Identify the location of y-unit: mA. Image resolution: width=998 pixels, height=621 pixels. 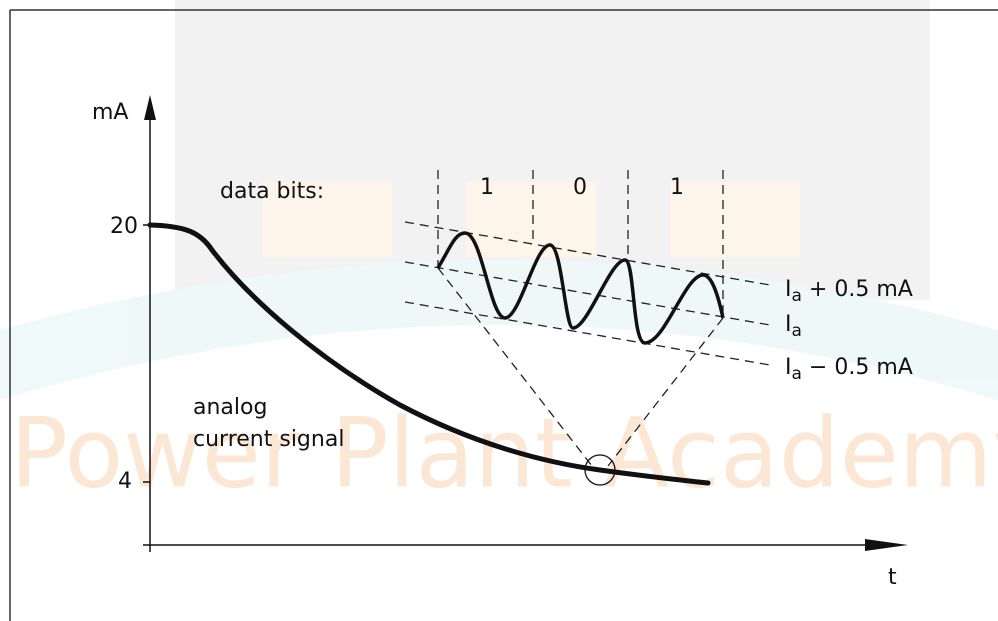
(110, 112).